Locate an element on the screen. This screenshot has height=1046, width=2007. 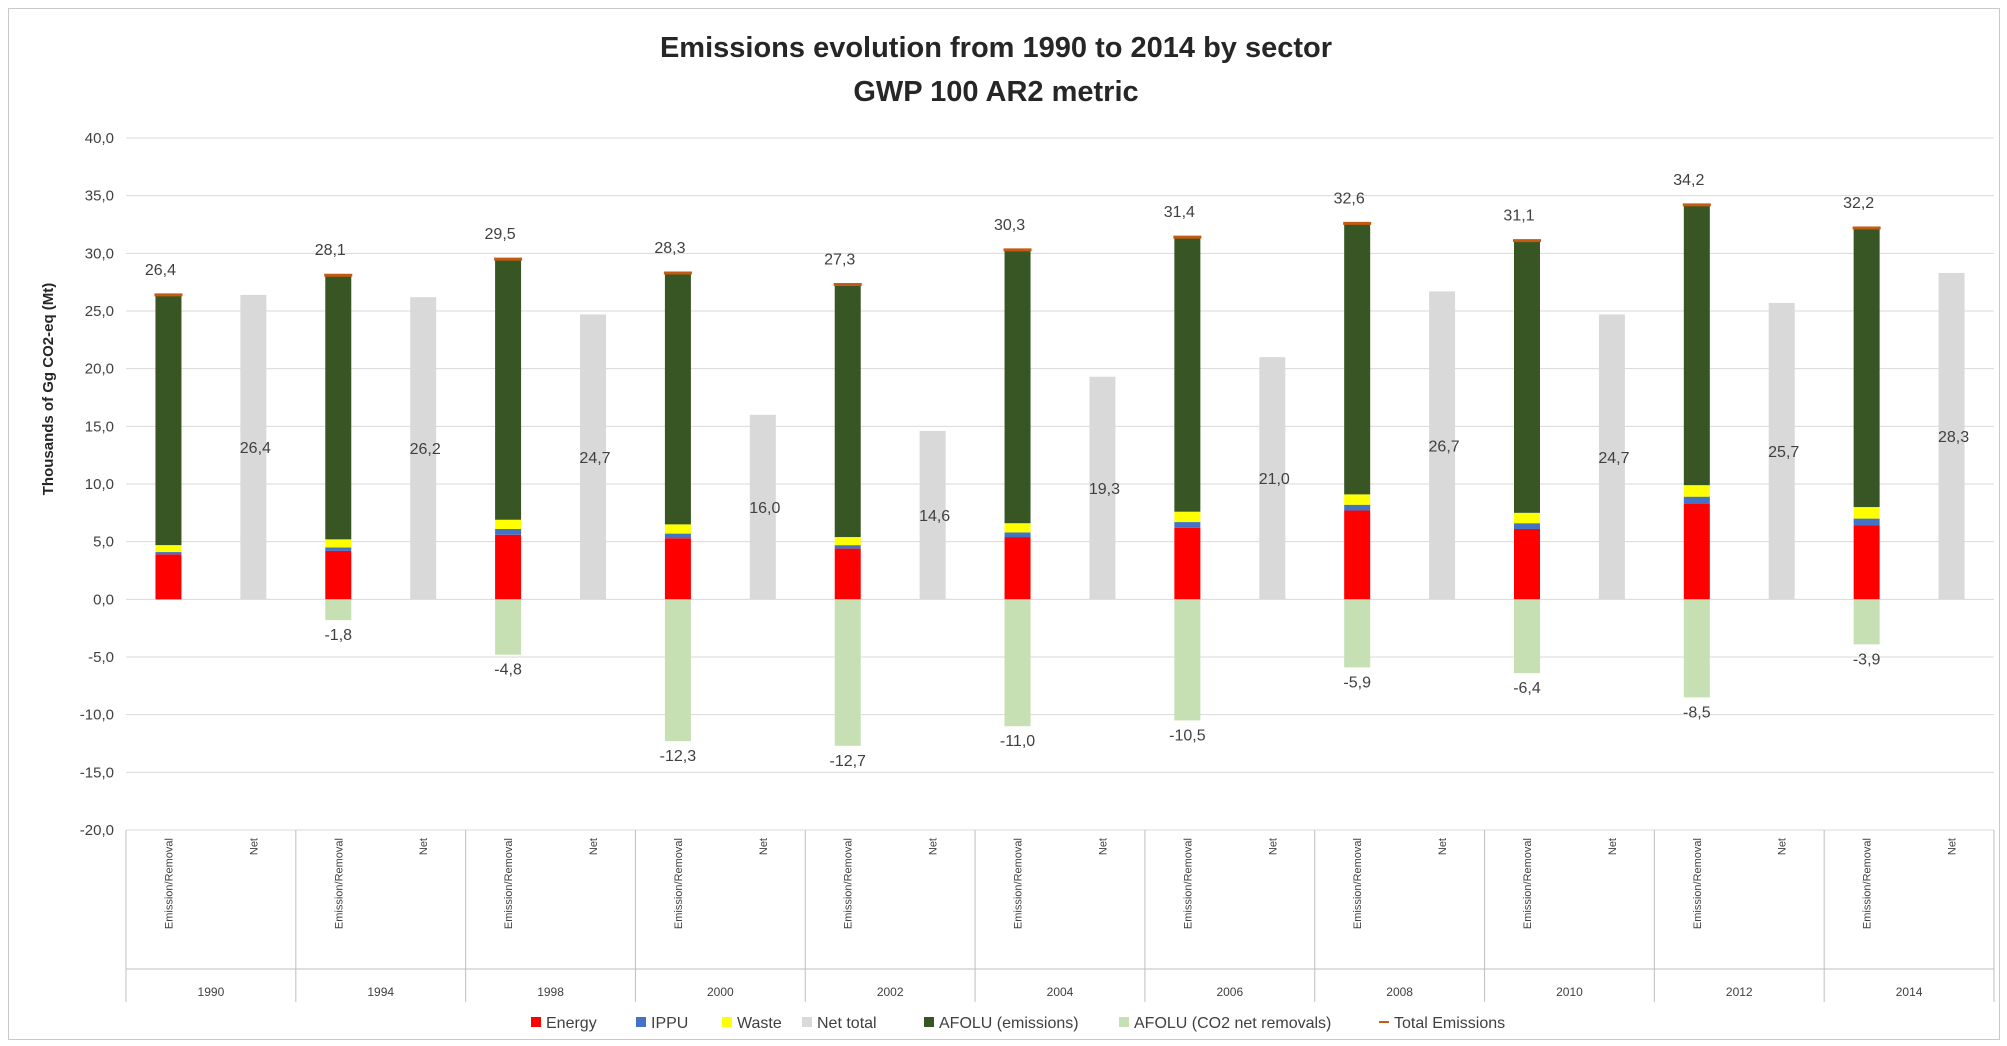
y-tick-label: 25,0 is located at coordinates (99, 311).